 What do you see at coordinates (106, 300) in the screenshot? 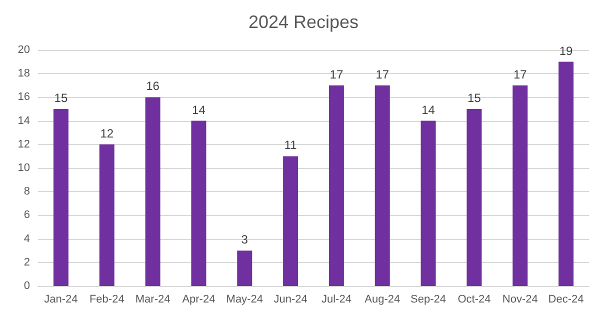
I see `x-tick-label: Feb-24` at bounding box center [106, 300].